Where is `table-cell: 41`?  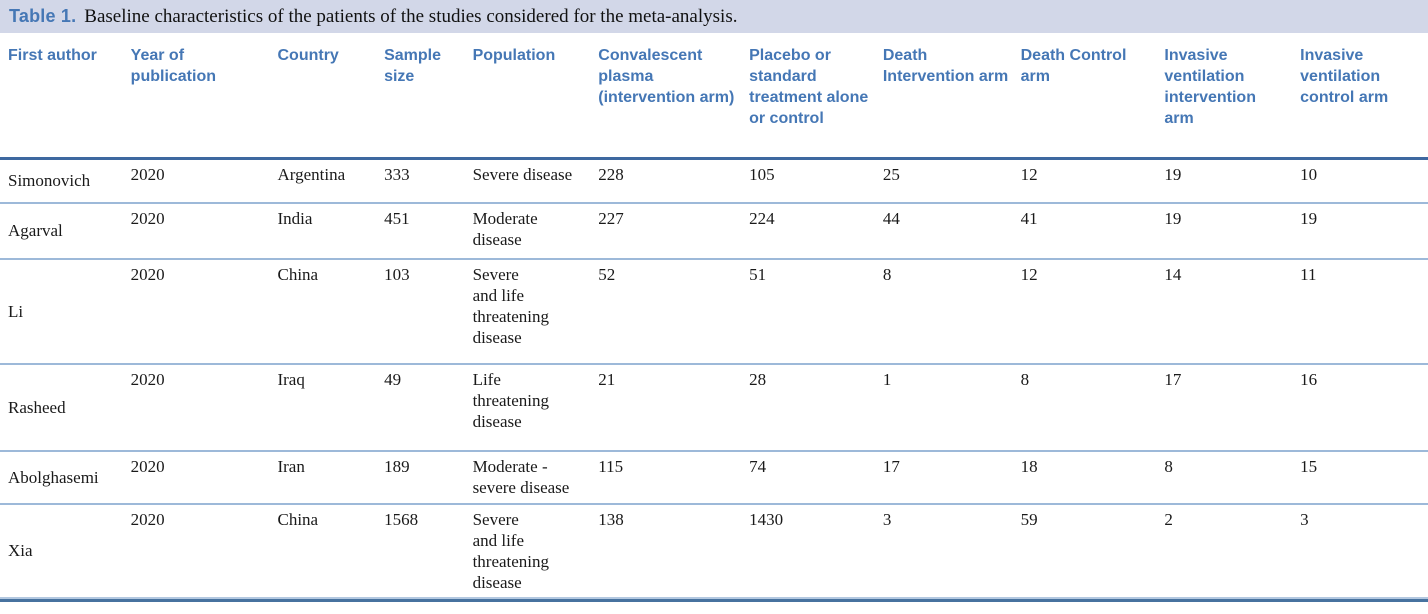
table-cell: 41 is located at coordinates (1029, 218).